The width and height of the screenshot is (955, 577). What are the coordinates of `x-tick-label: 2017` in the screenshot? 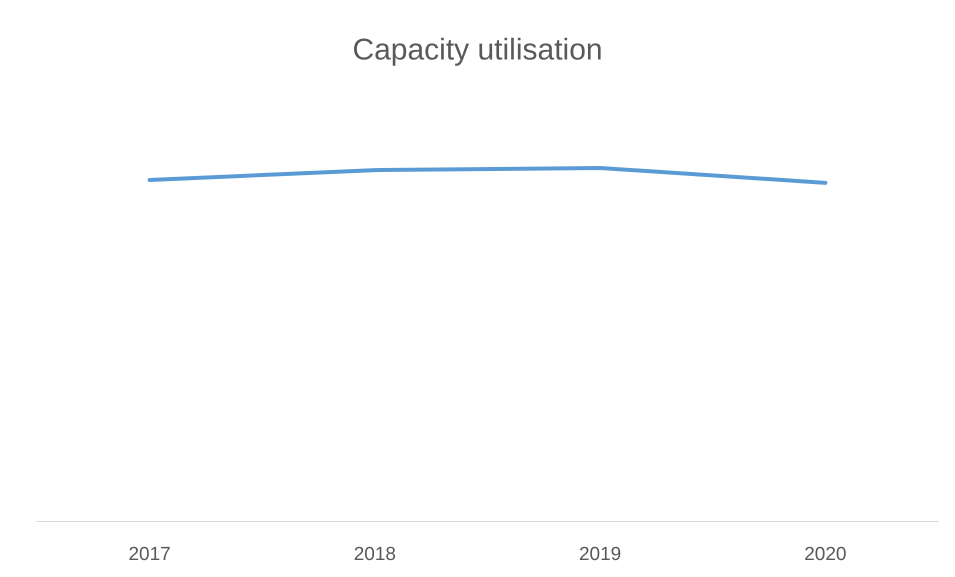 It's located at (149, 554).